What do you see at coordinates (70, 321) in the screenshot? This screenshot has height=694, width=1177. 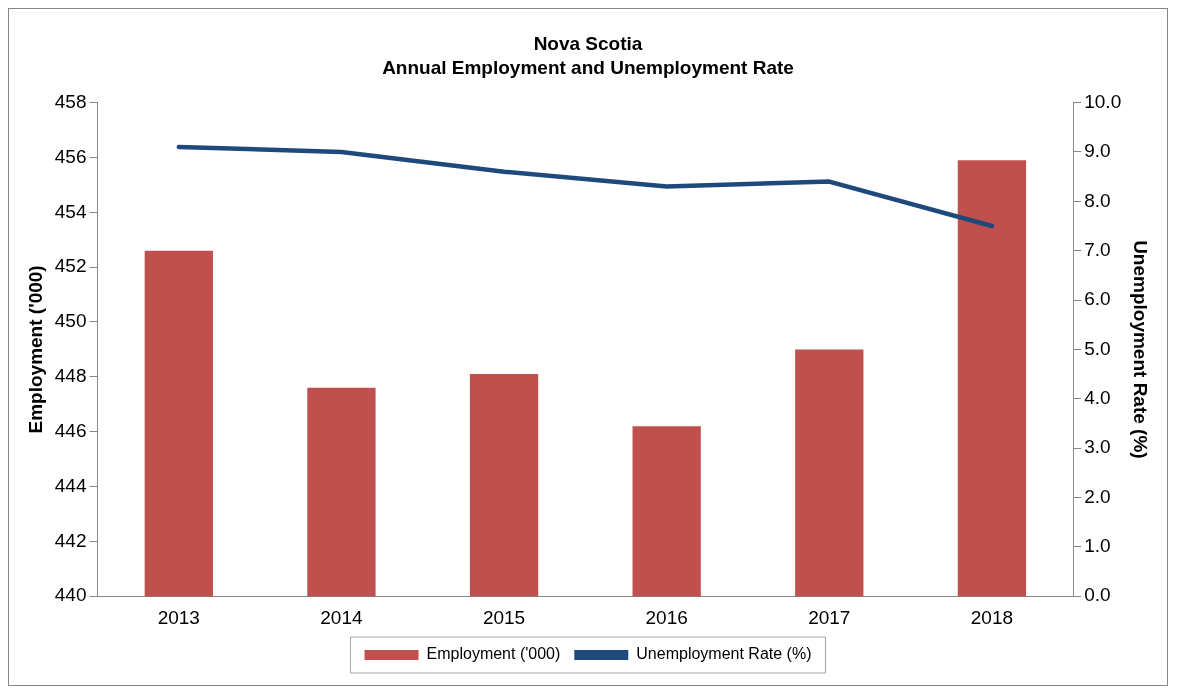 I see `y-tick-label: 450` at bounding box center [70, 321].